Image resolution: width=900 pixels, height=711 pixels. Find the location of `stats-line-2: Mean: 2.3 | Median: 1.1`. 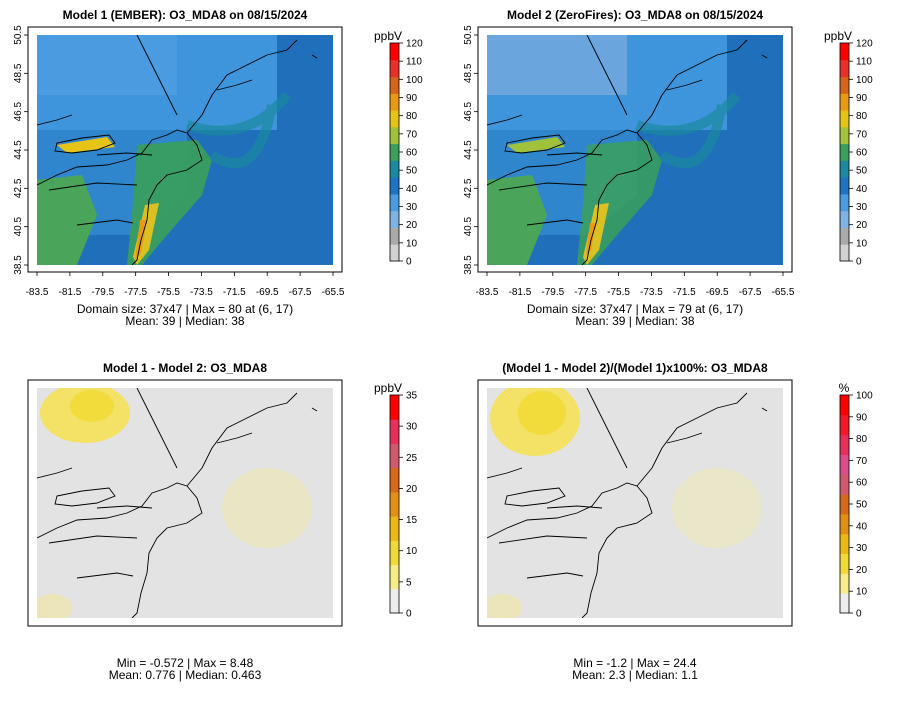

stats-line-2: Mean: 2.3 | Median: 1.1 is located at coordinates (635, 675).